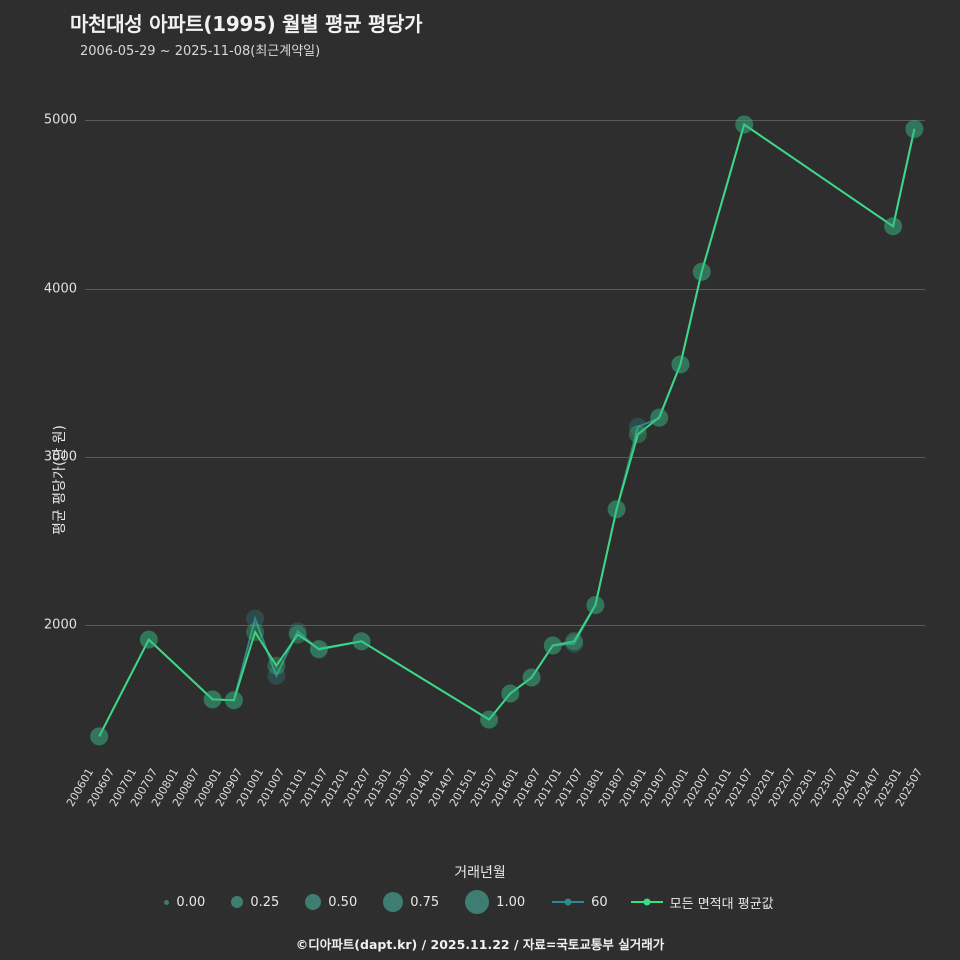 The width and height of the screenshot is (960, 960). What do you see at coordinates (599, 902) in the screenshot?
I see `legend-series-label: 60` at bounding box center [599, 902].